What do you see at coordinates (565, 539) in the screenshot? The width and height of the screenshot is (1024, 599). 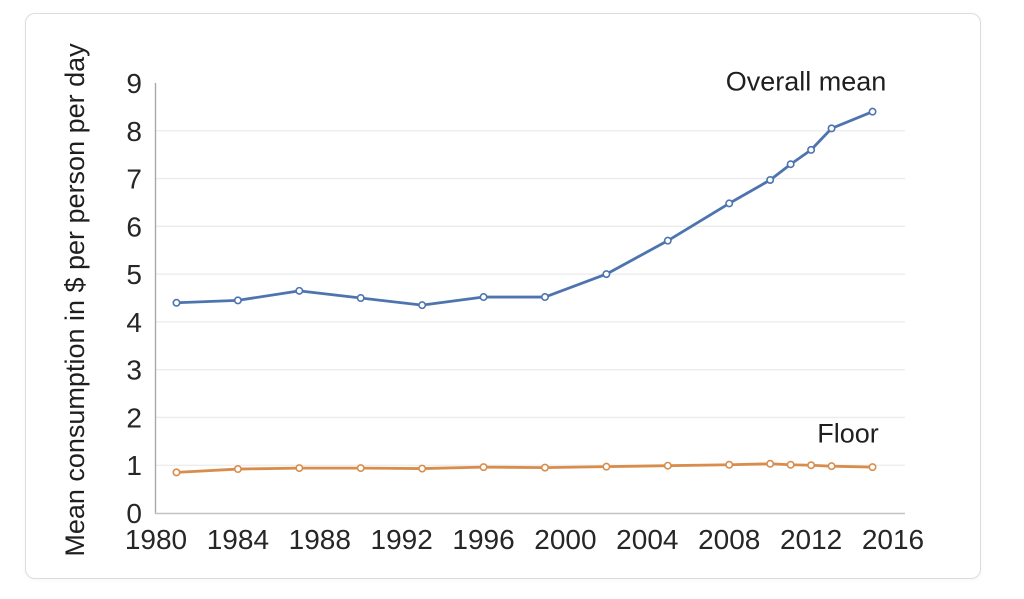 I see `x-tick-label: 2000` at bounding box center [565, 539].